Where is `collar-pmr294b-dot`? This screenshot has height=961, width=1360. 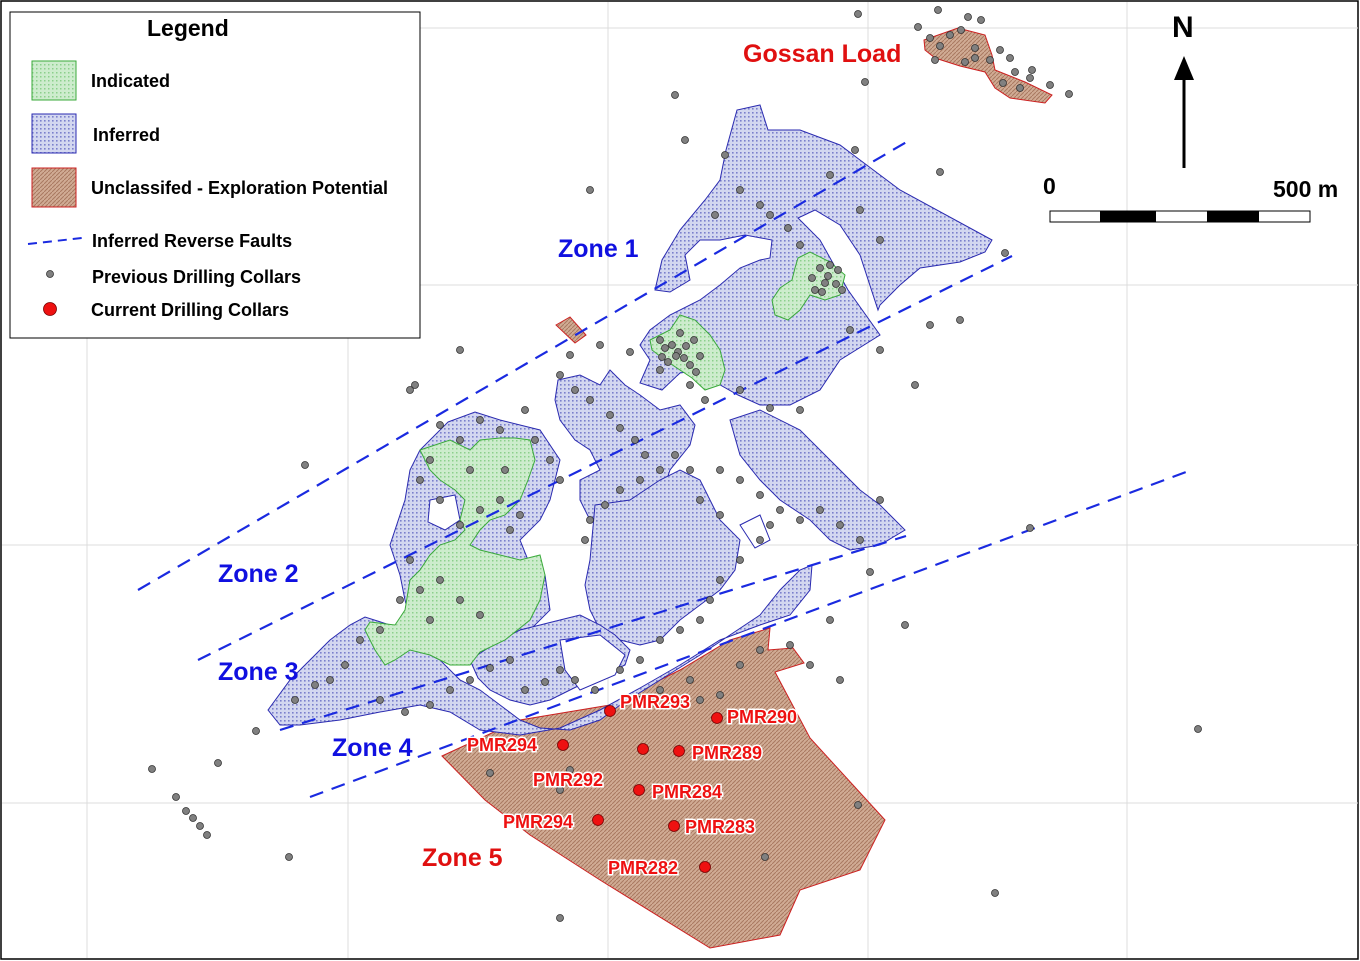 collar-pmr294b-dot is located at coordinates (598, 820).